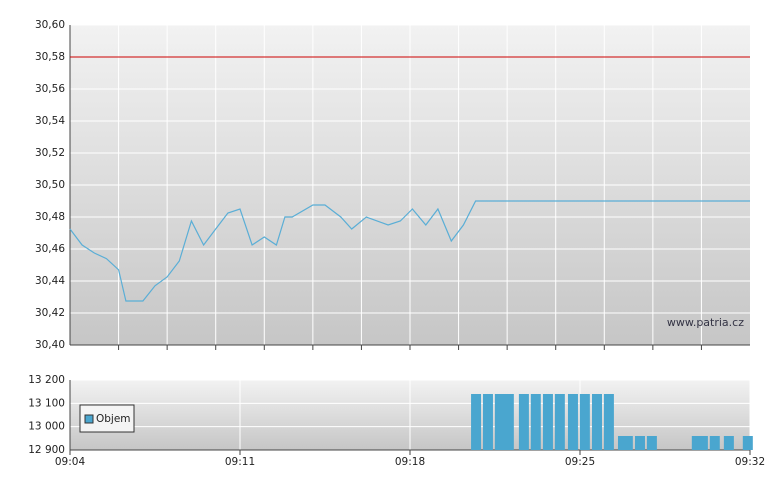  I want to click on legend-swatch, so click(89, 419).